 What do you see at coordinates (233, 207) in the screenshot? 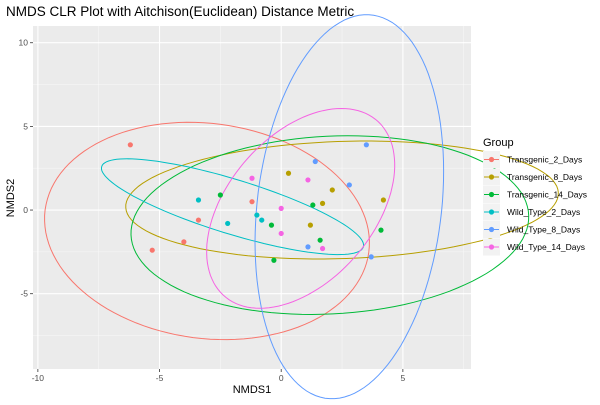
I see `ellipse-wild-type-2-days` at bounding box center [233, 207].